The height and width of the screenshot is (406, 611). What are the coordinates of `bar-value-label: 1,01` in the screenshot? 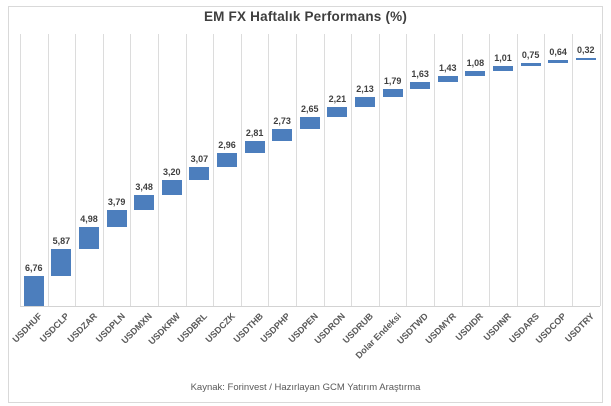 It's located at (503, 58).